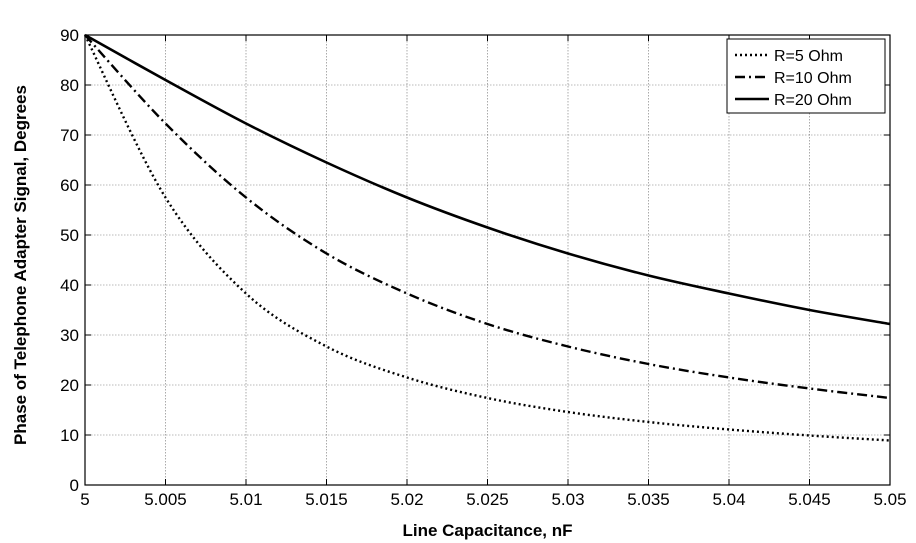 Image resolution: width=916 pixels, height=543 pixels. I want to click on x-tick-label: 5.05, so click(889, 499).